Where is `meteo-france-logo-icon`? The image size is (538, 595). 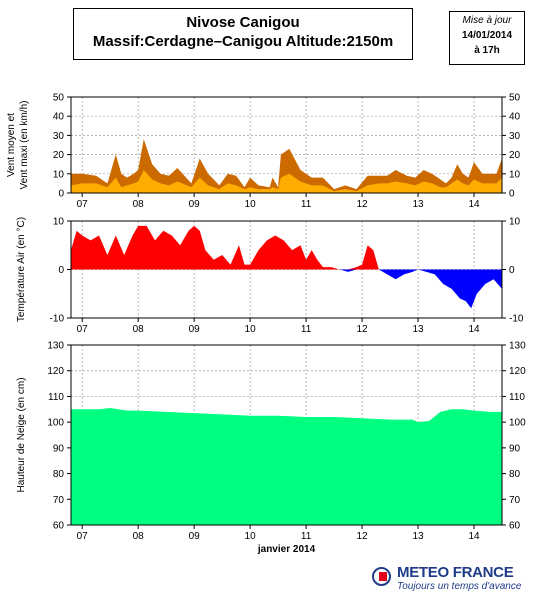 meteo-france-logo-icon is located at coordinates (381, 576).